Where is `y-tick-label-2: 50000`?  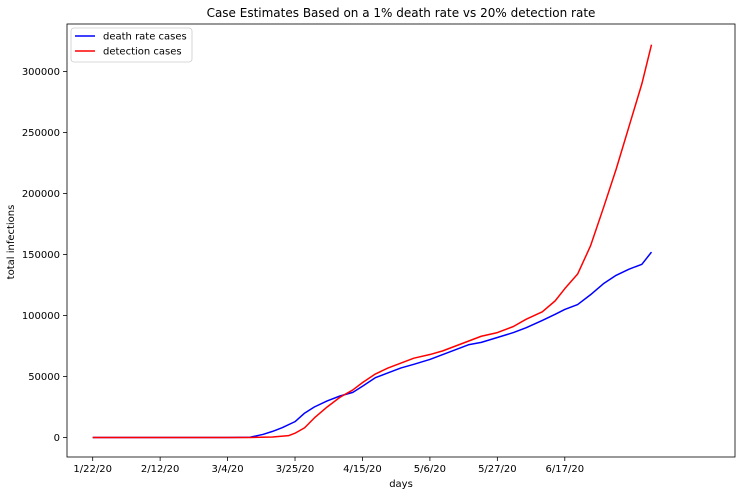
y-tick-label-2: 50000 is located at coordinates (44, 377).